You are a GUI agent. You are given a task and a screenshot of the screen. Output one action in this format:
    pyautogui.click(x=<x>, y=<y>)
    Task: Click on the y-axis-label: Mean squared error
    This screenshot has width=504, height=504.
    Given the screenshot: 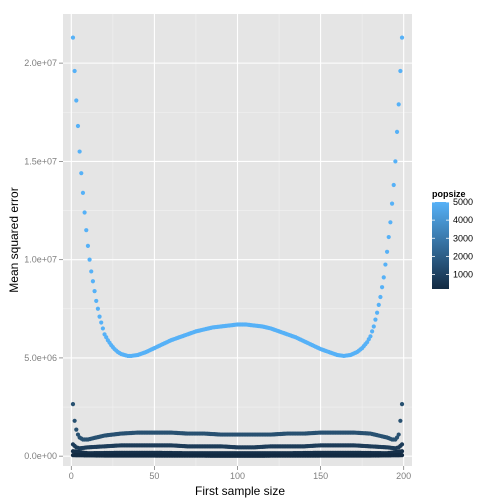 What is the action you would take?
    pyautogui.click(x=14, y=239)
    